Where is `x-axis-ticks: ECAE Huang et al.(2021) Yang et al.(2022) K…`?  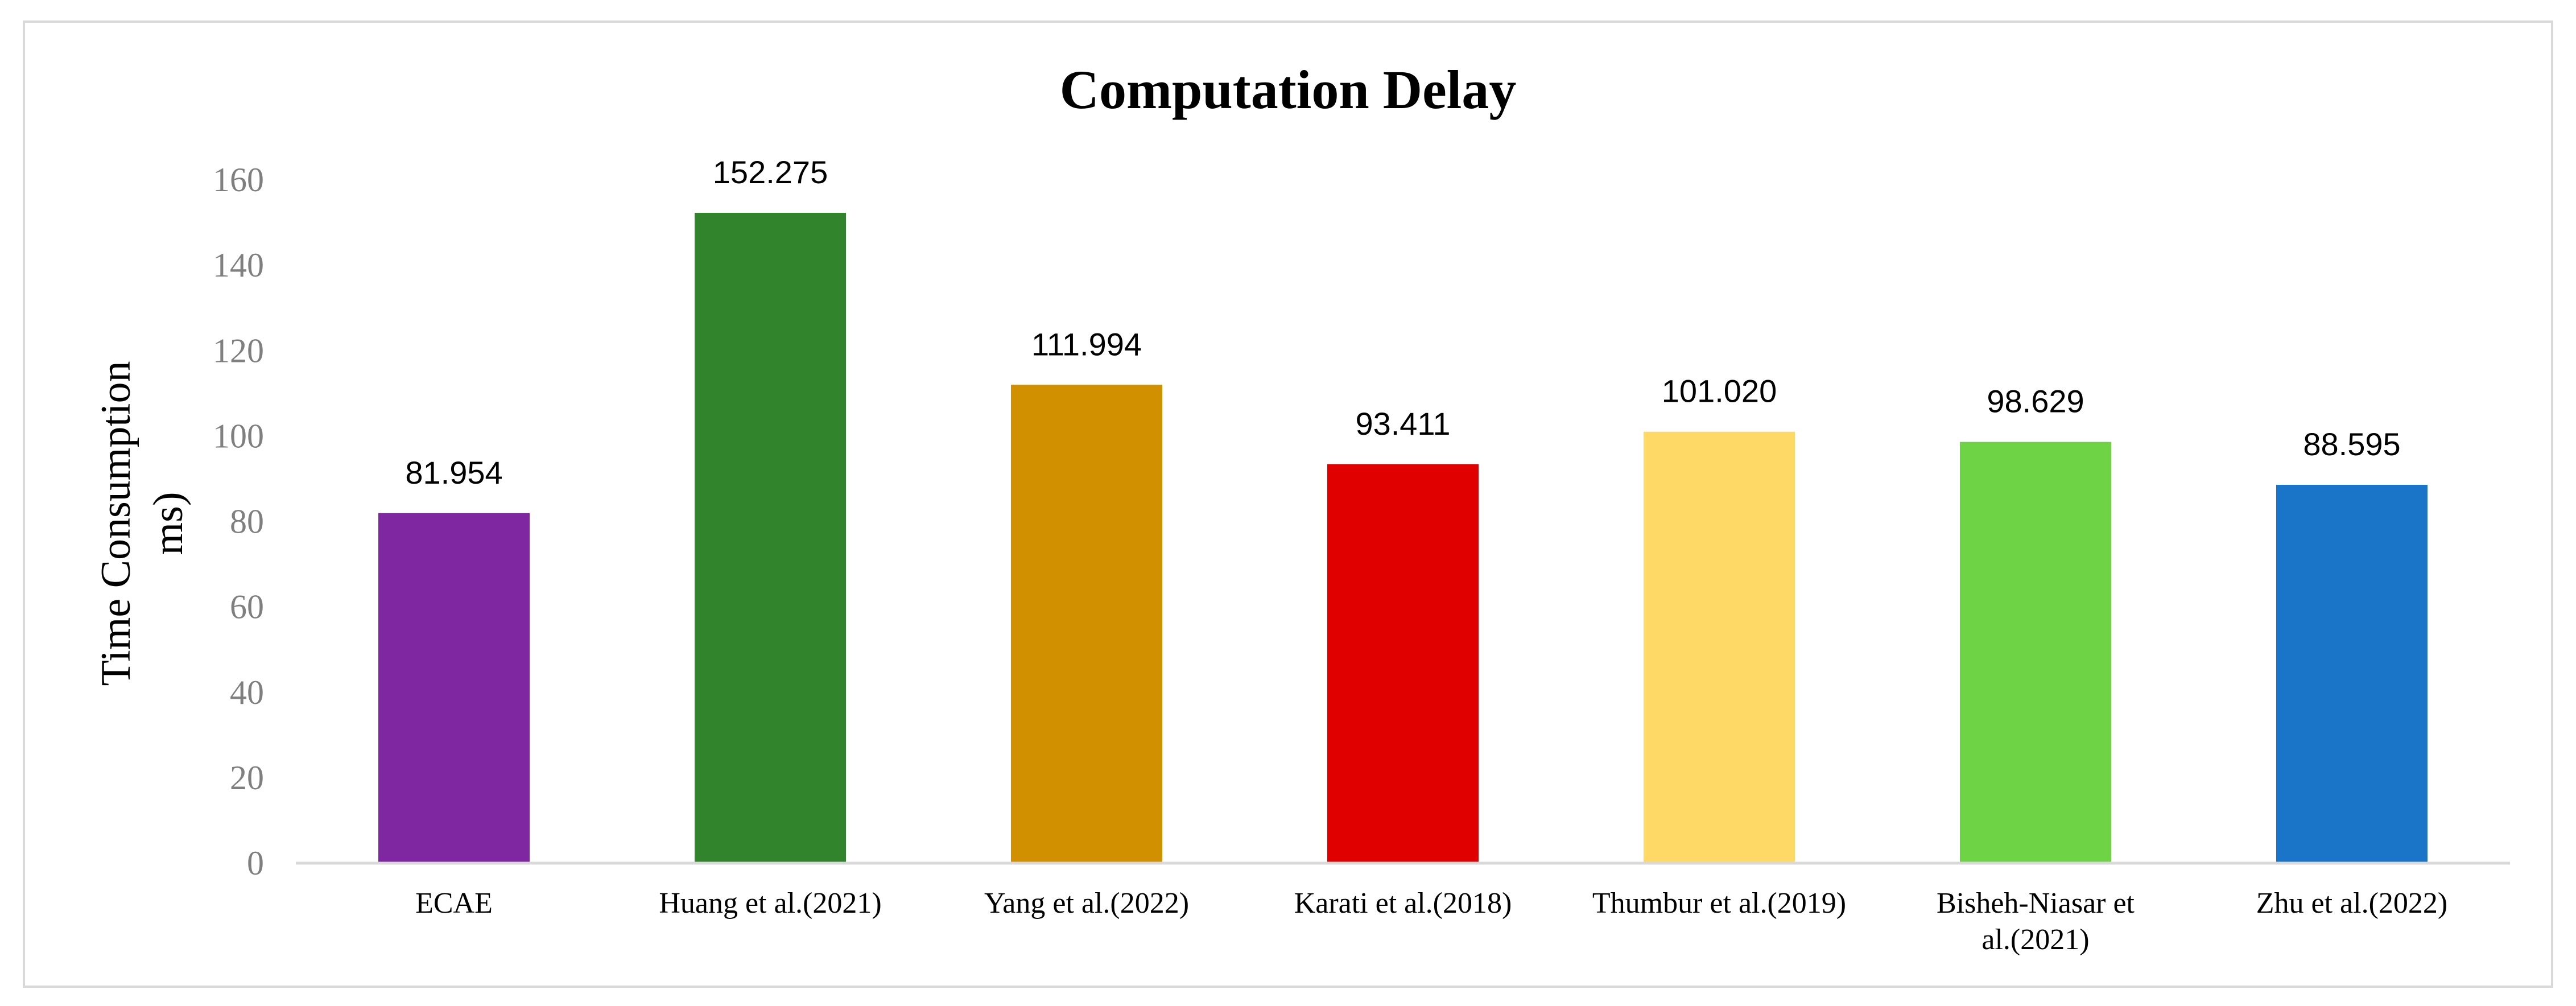
x-axis-ticks: ECAE Huang et al.(2021) Yang et al.(2022) K… is located at coordinates (1431, 921).